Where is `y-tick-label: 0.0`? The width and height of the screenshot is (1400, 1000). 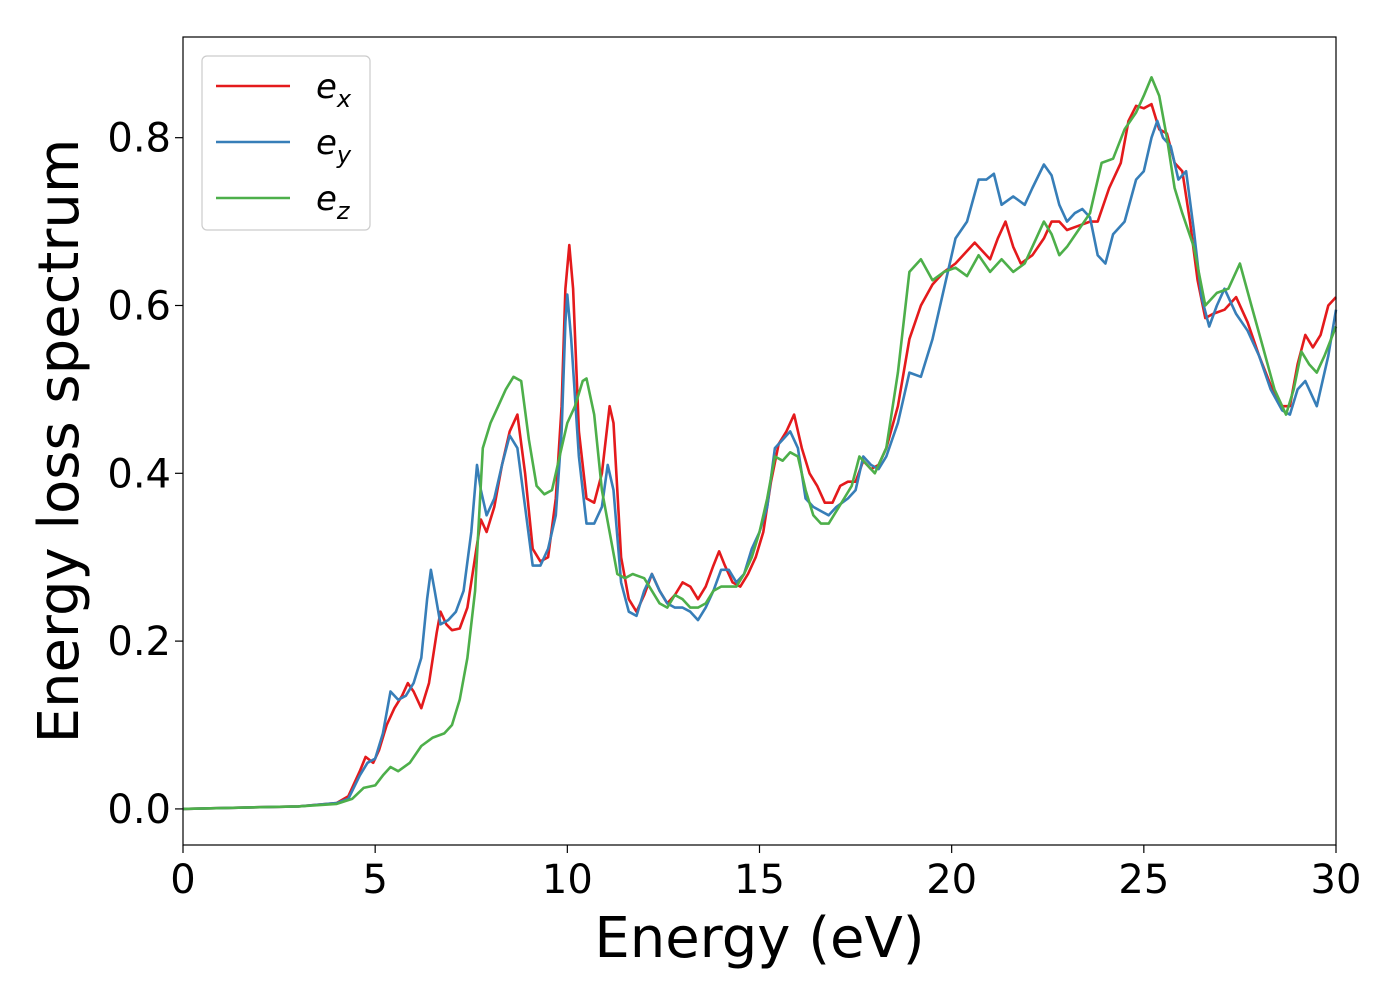
y-tick-label: 0.0 is located at coordinates (139, 810).